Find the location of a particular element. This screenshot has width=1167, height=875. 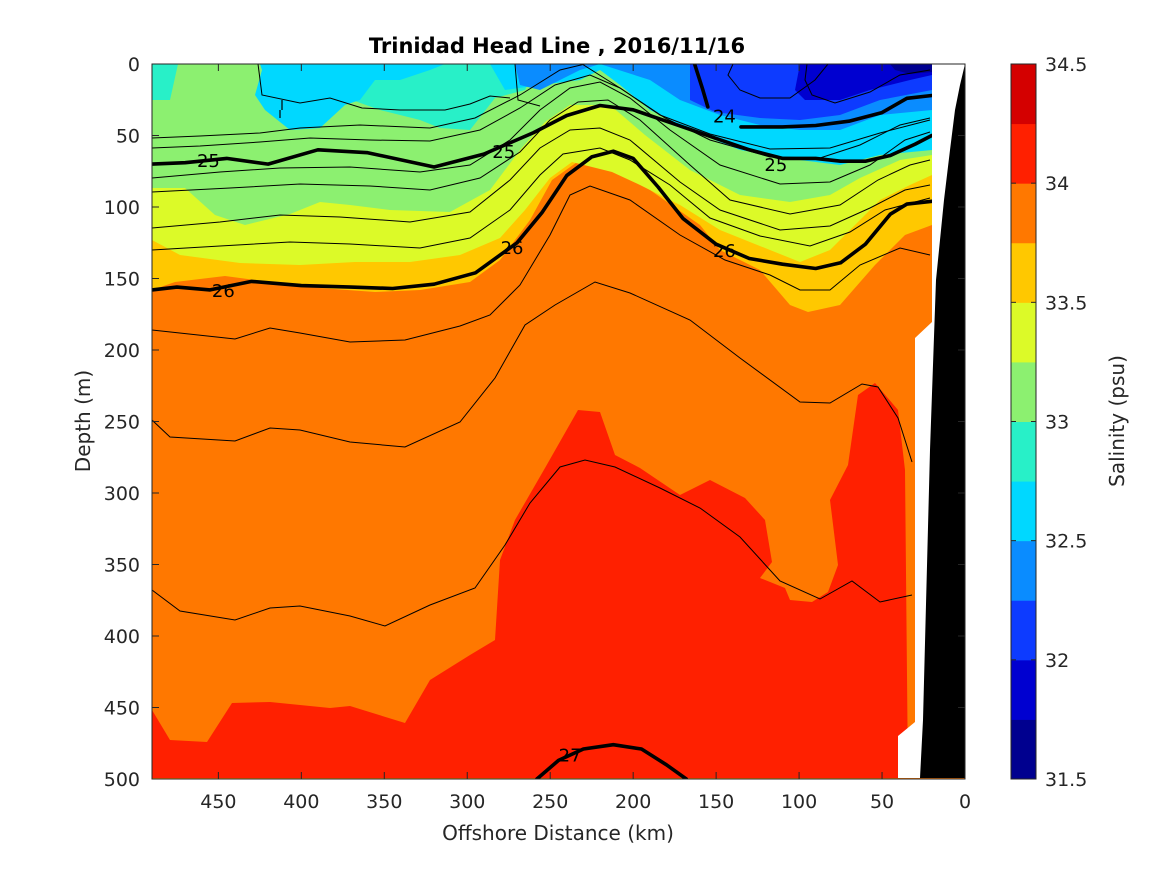

colorbar-tick-label: 31.5 is located at coordinates (1066, 780).